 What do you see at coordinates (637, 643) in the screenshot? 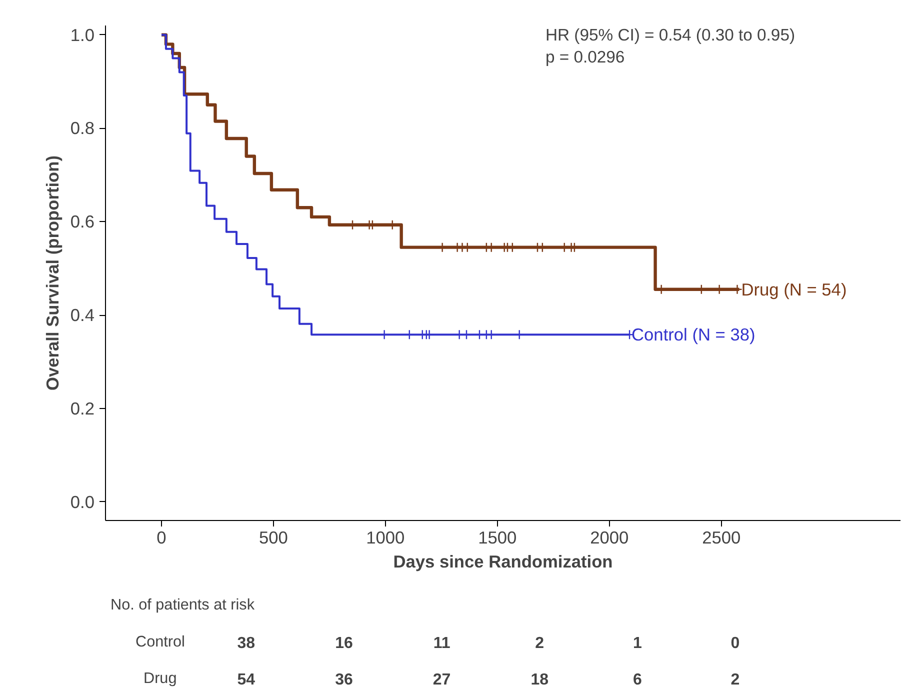
I see `text: 1` at bounding box center [637, 643].